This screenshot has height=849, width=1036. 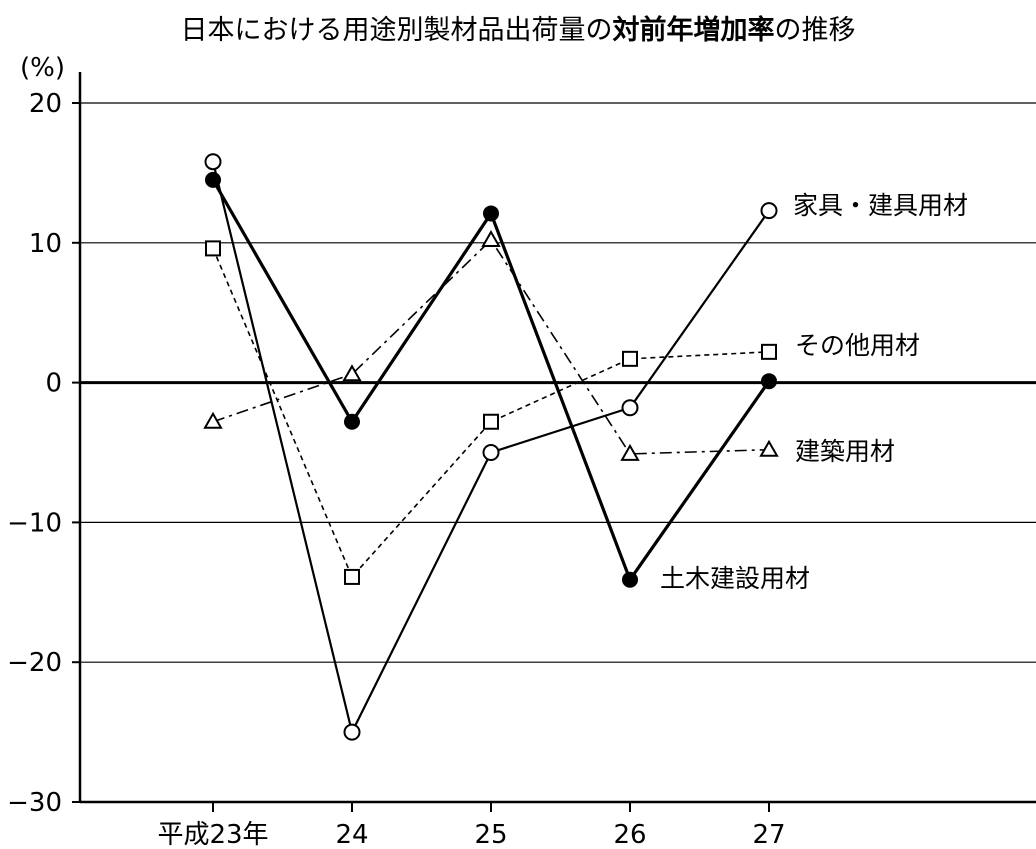 What do you see at coordinates (396, 30) in the screenshot?
I see `chart-title-pre: 日本における用途別製材品出荷量の` at bounding box center [396, 30].